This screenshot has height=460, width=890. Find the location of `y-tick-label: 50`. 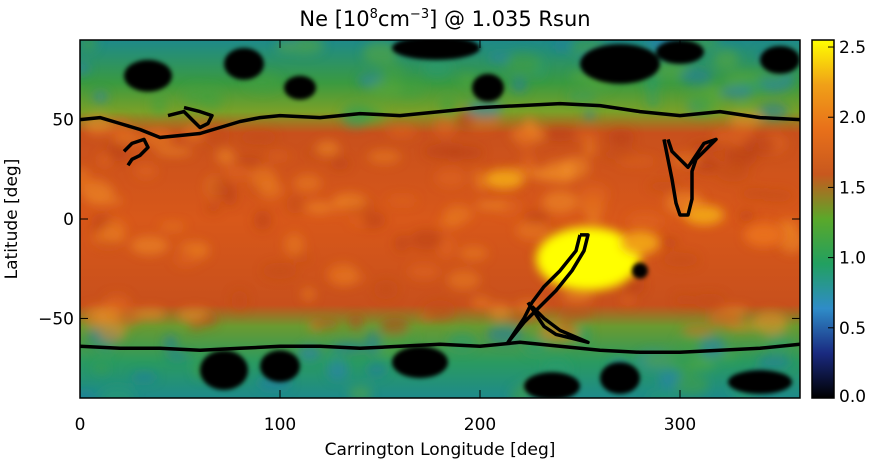

y-tick-label: 50 is located at coordinates (63, 121).